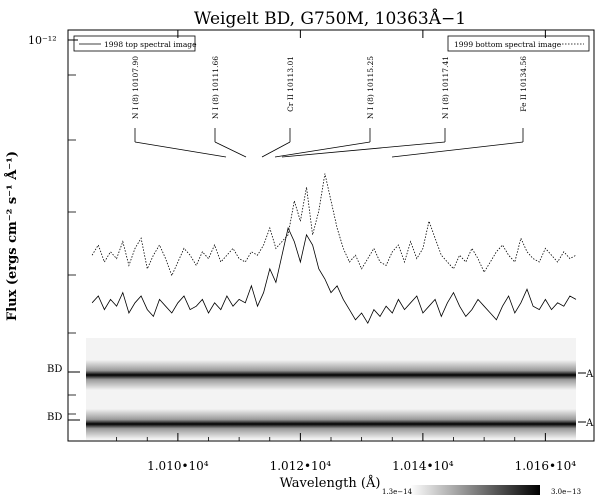 The width and height of the screenshot is (600, 499). I want to click on line-id-label: Cr II 10113.01, so click(290, 84).